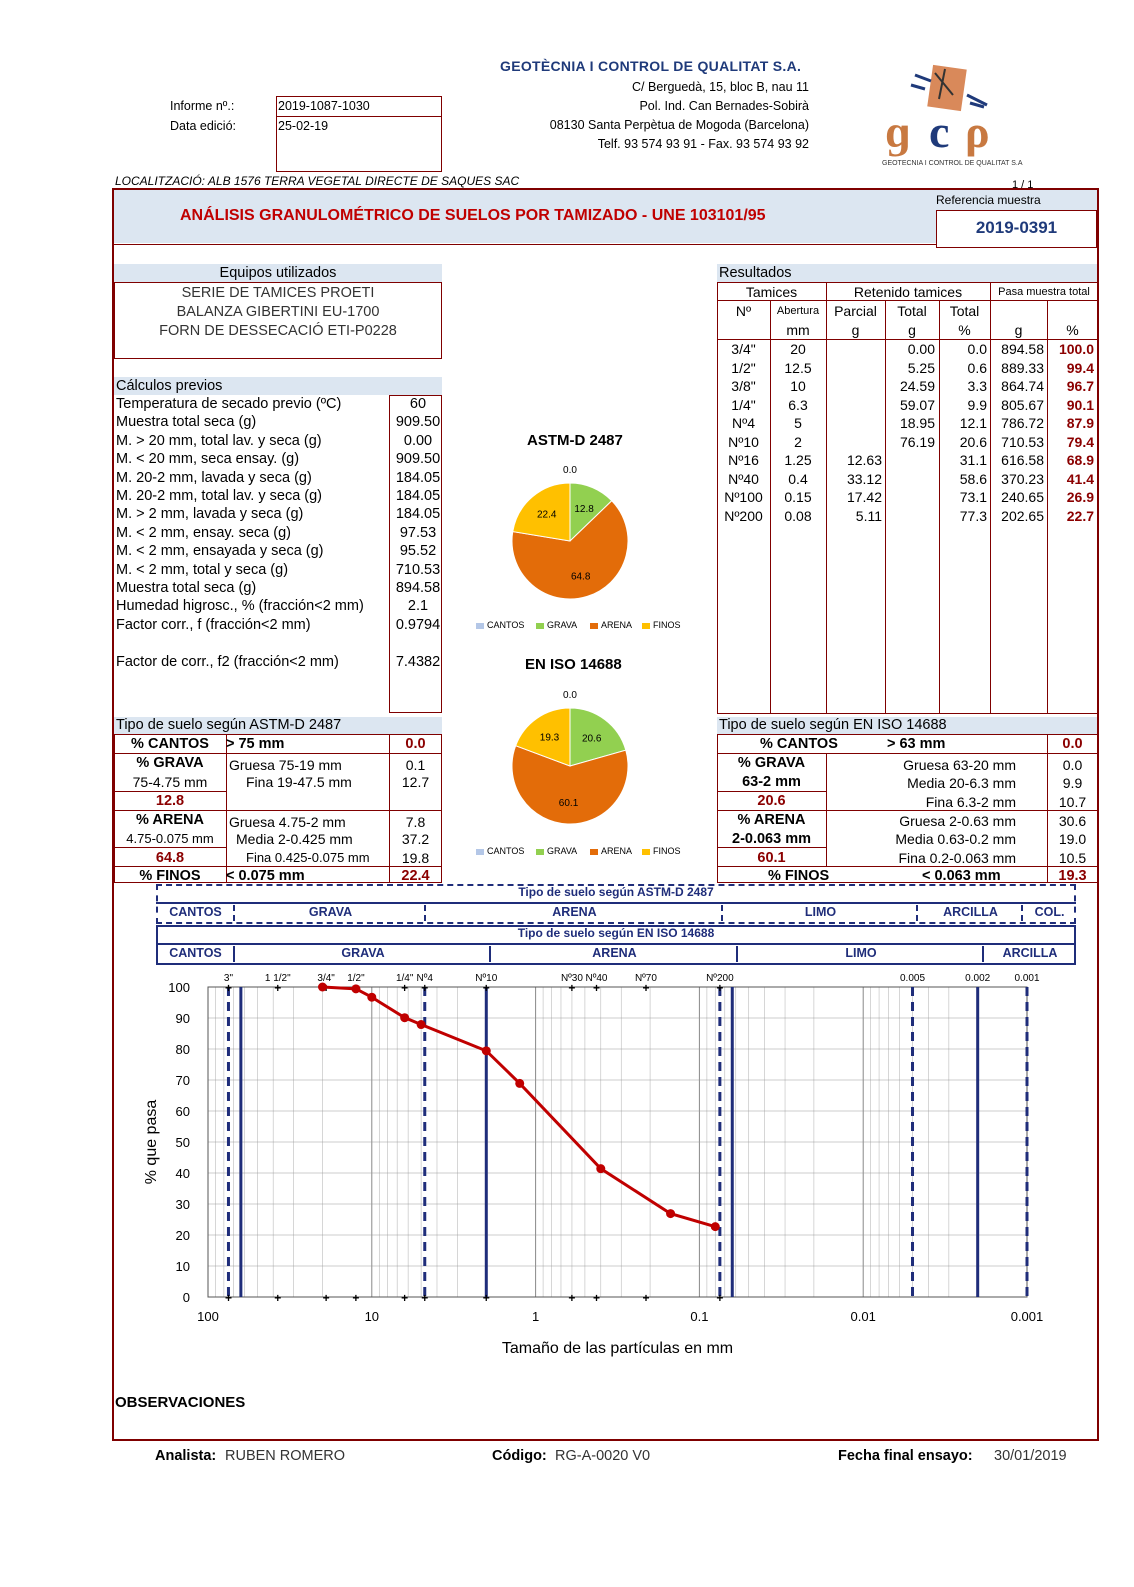 This screenshot has width=1134, height=1587. I want to click on equipos-box, so click(278, 320).